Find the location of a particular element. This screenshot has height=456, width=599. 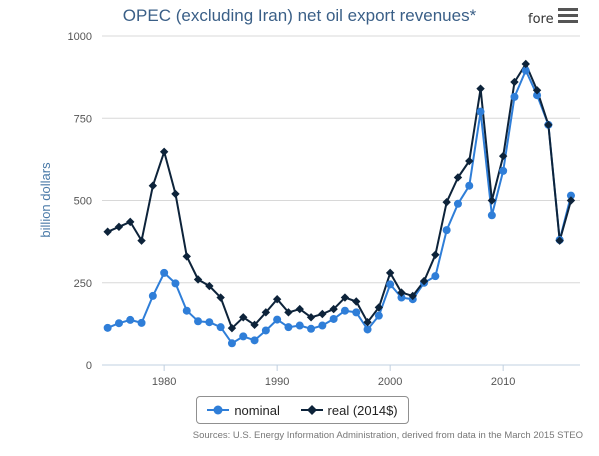

x-tick-label: 1980 is located at coordinates (164, 382).